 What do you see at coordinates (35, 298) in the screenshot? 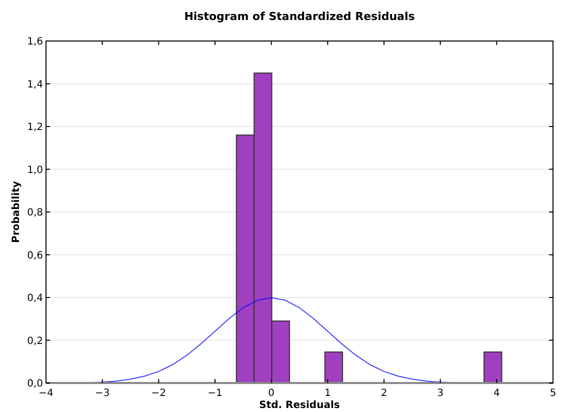
I see `y-tick-label: 0,4` at bounding box center [35, 298].